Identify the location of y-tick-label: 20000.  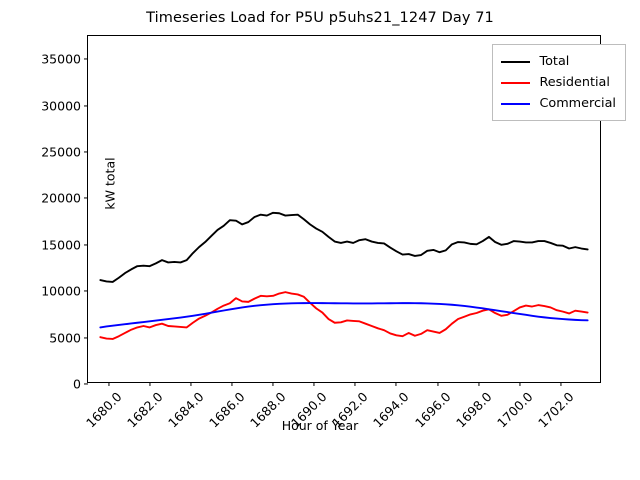
(61, 198).